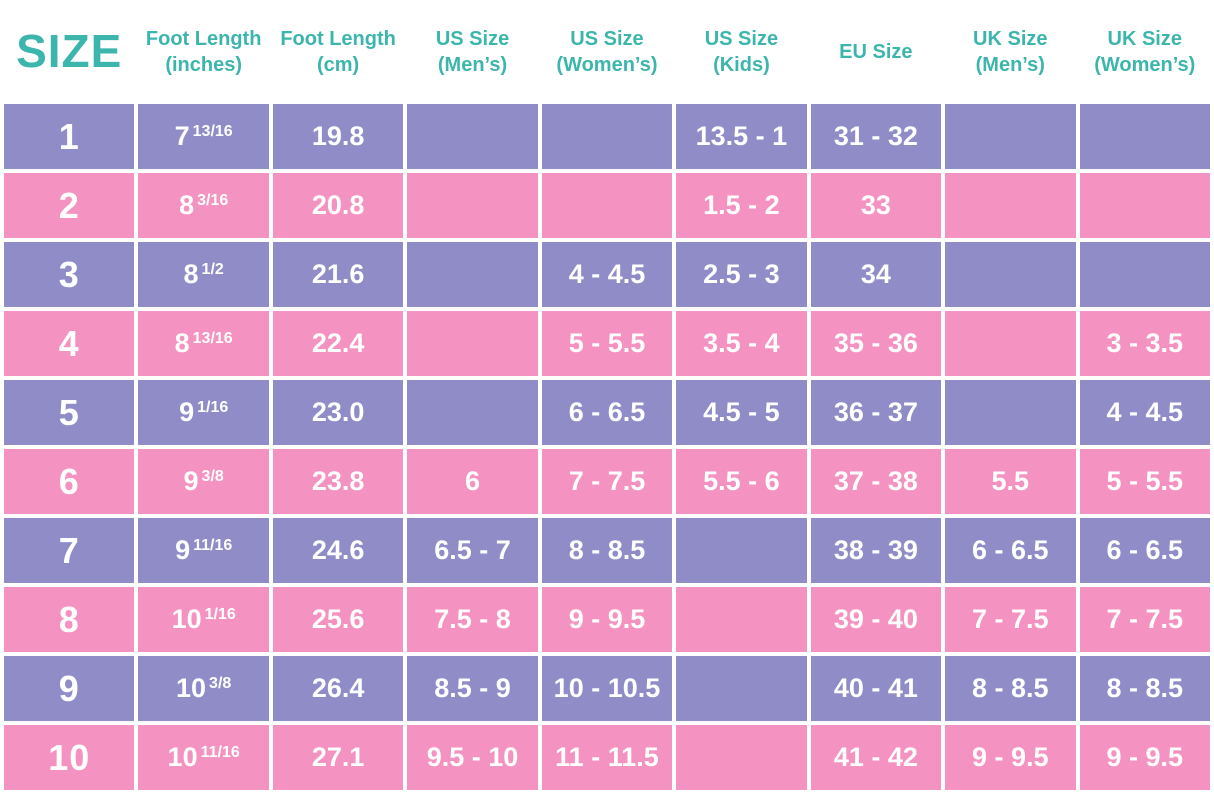 The image size is (1214, 807). Describe the element at coordinates (338, 550) in the screenshot. I see `cell: 24.6` at that location.